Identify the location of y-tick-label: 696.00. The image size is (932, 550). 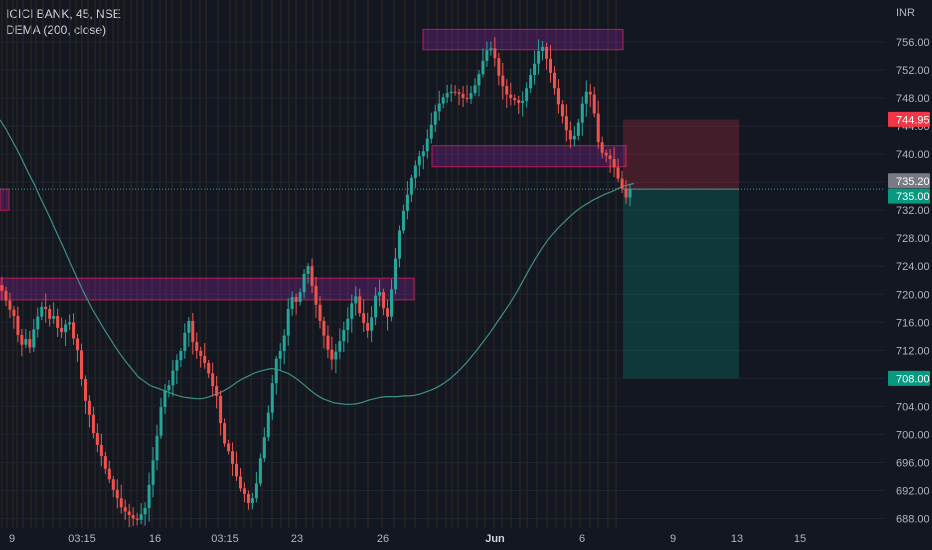
(913, 463).